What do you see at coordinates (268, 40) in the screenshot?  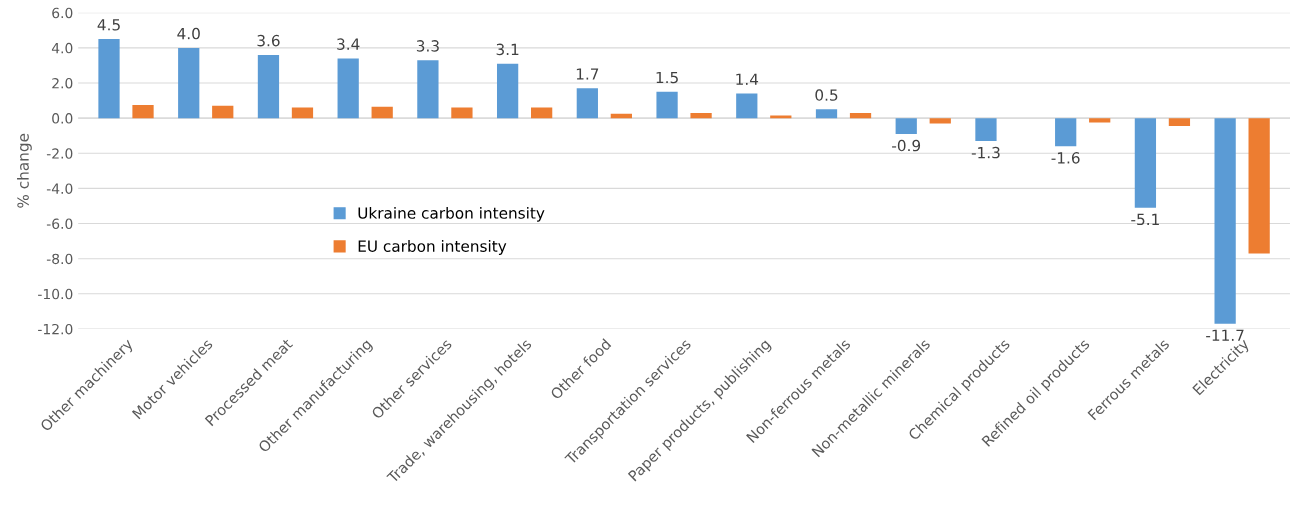 I see `data-label: 3.6` at bounding box center [268, 40].